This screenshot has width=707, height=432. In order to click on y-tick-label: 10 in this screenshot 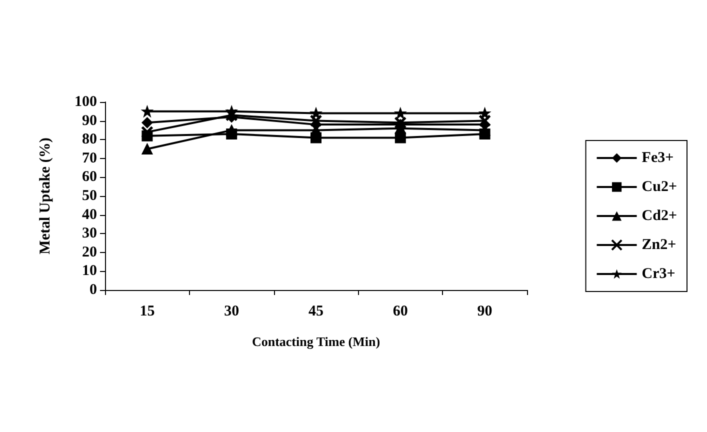, I will do `click(89, 271)`.